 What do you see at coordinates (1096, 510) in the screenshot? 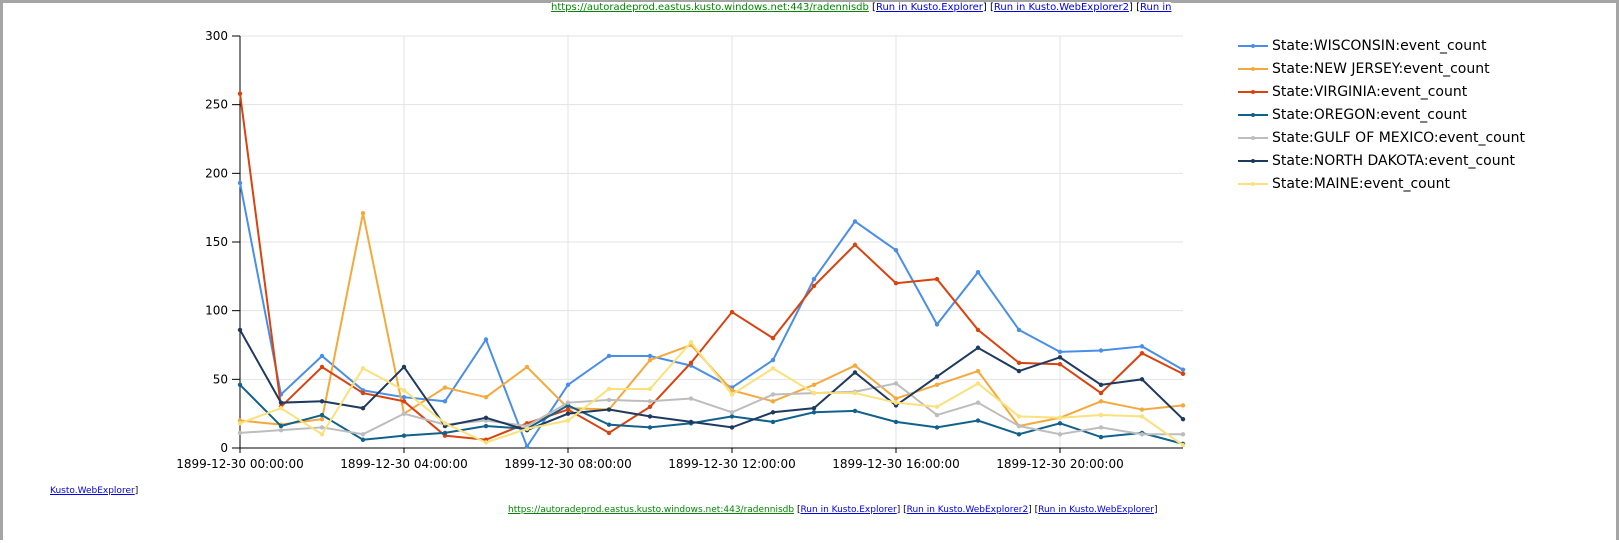
I see `run-webexplorer-link: Run in Kusto.WebExplorer` at bounding box center [1096, 510].